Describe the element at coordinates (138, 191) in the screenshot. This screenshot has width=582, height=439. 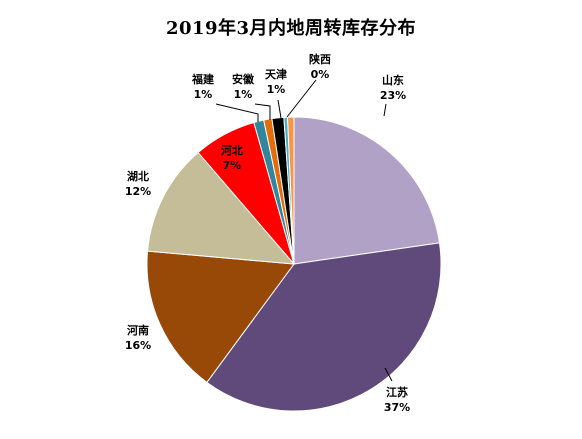
I see `slice-percent-湖北: 12%` at that location.